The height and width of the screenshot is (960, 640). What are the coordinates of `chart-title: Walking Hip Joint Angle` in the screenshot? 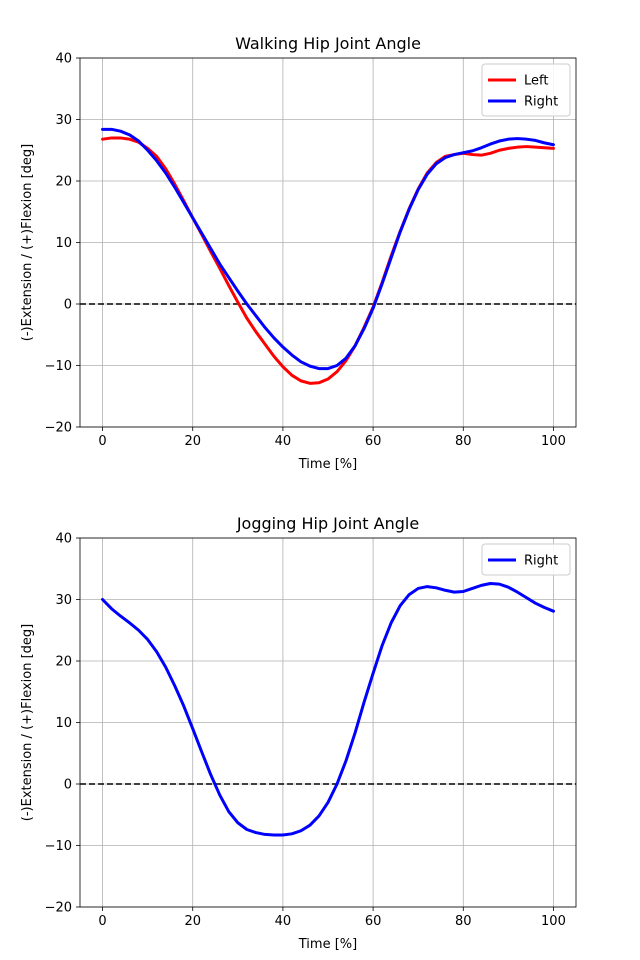 It's located at (328, 43).